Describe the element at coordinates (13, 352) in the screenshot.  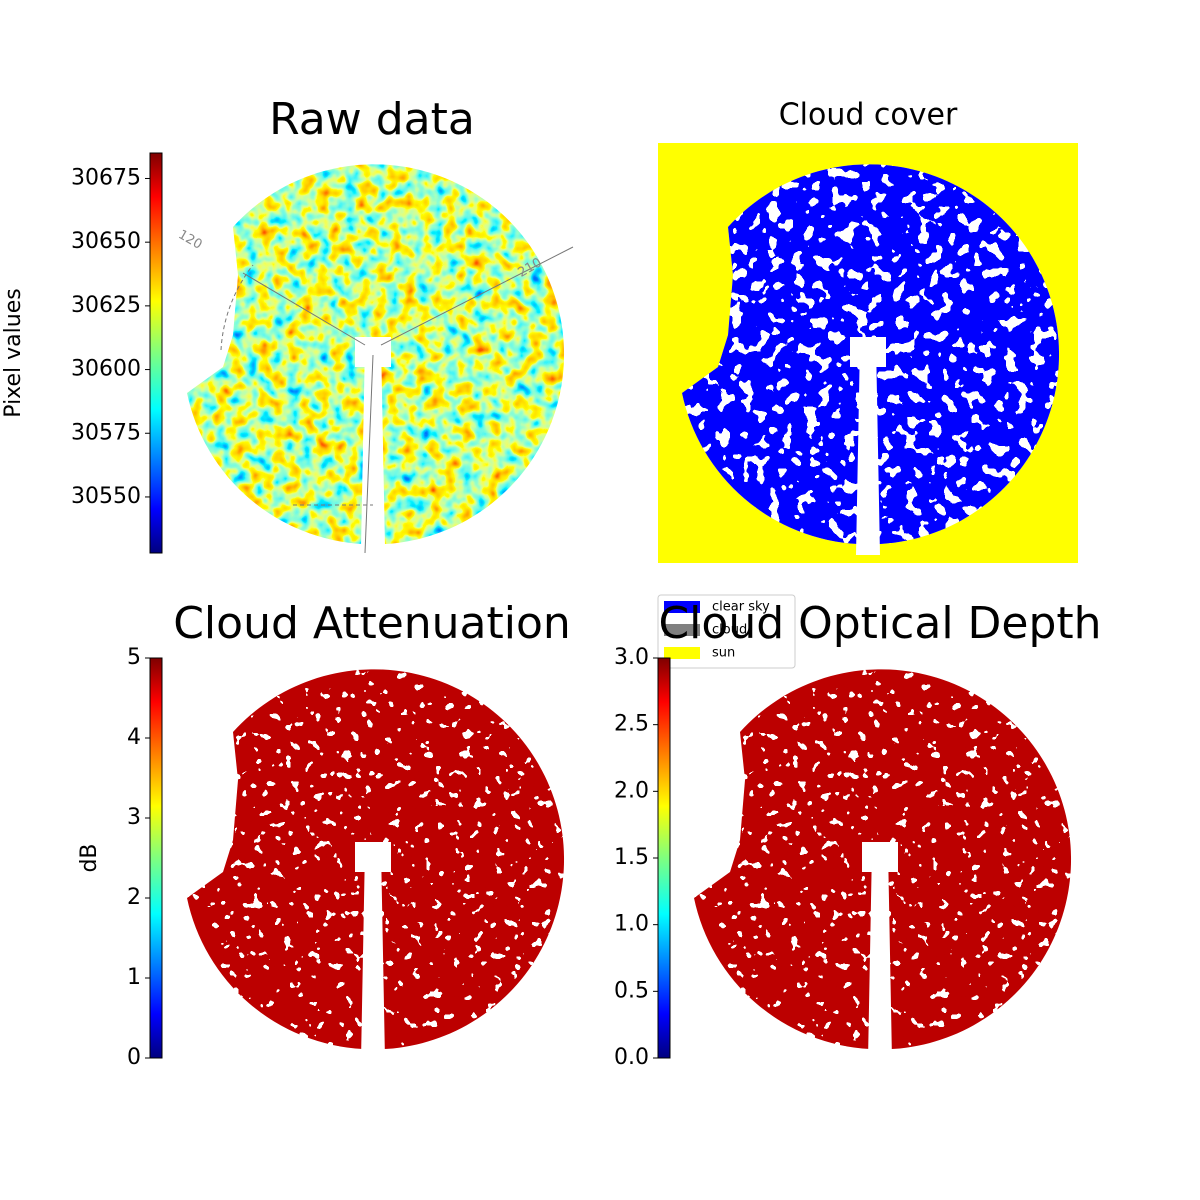
I see `colorbar-label: Pixel values` at that location.